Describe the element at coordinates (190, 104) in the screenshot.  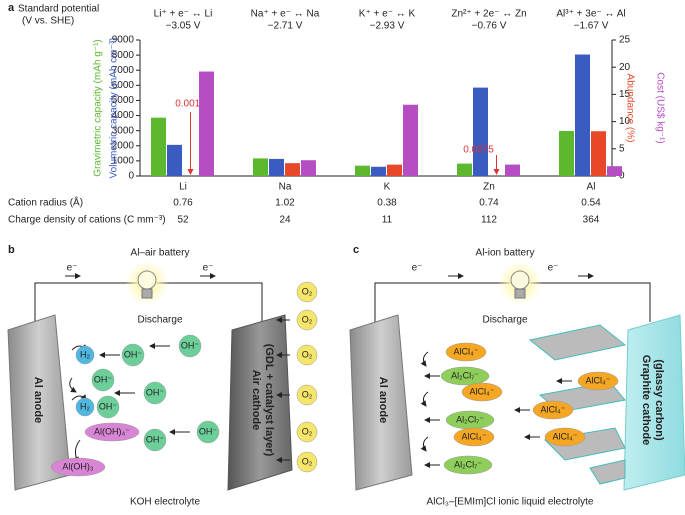
I see `value-label: 0.0018` at that location.